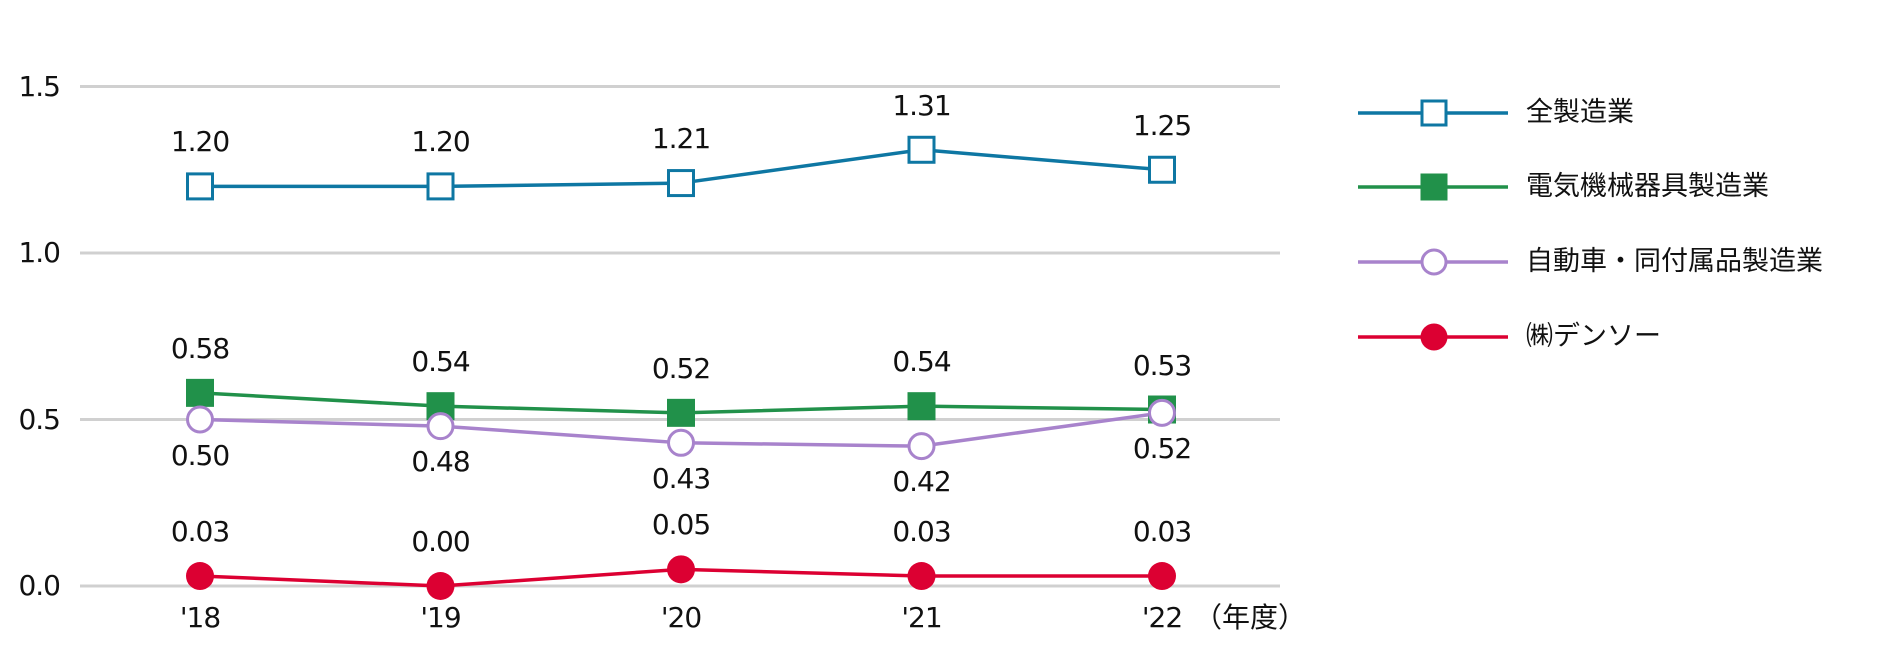  What do you see at coordinates (681, 525) in the screenshot?
I see `data-label: 0.05` at bounding box center [681, 525].